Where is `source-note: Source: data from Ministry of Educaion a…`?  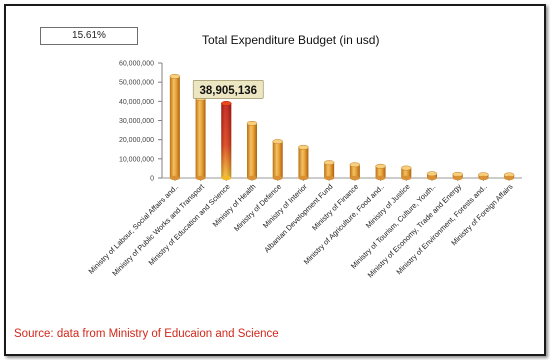
source-note: Source: data from Ministry of Educaion a… is located at coordinates (146, 334).